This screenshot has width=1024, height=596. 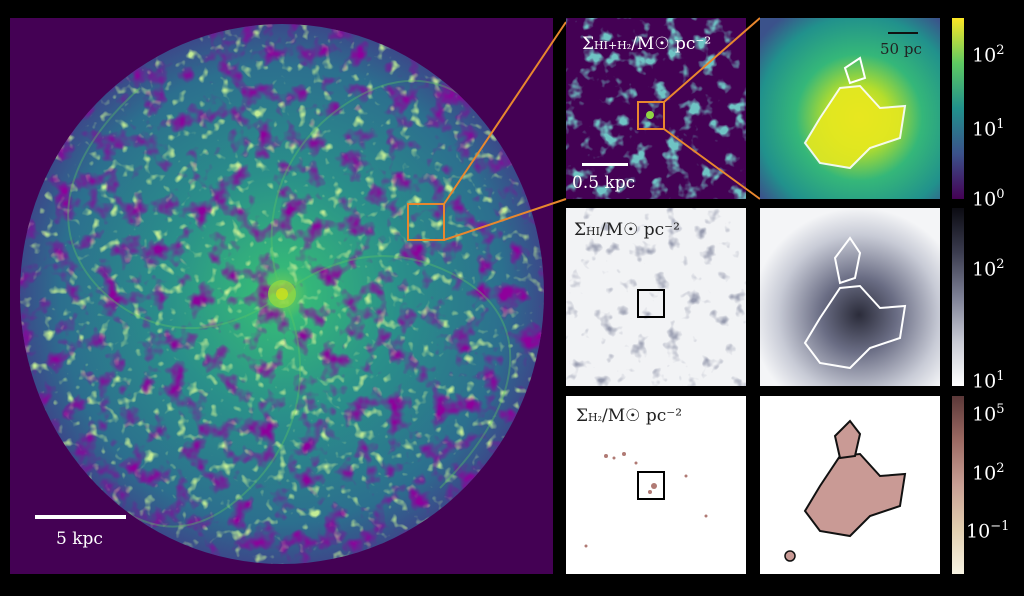 I want to click on cbar-top-tick-2: 100, so click(x=988, y=199).